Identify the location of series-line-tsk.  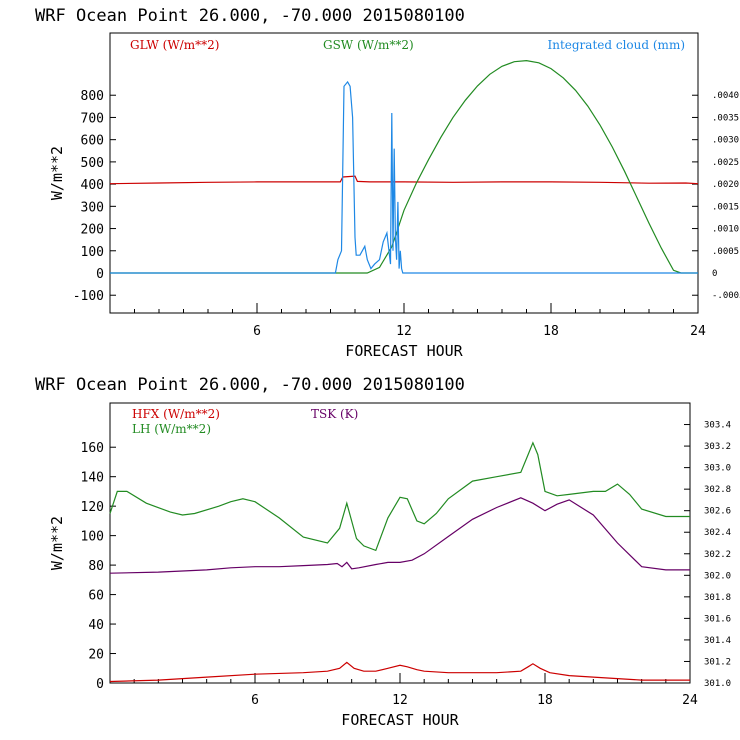
(399, 535).